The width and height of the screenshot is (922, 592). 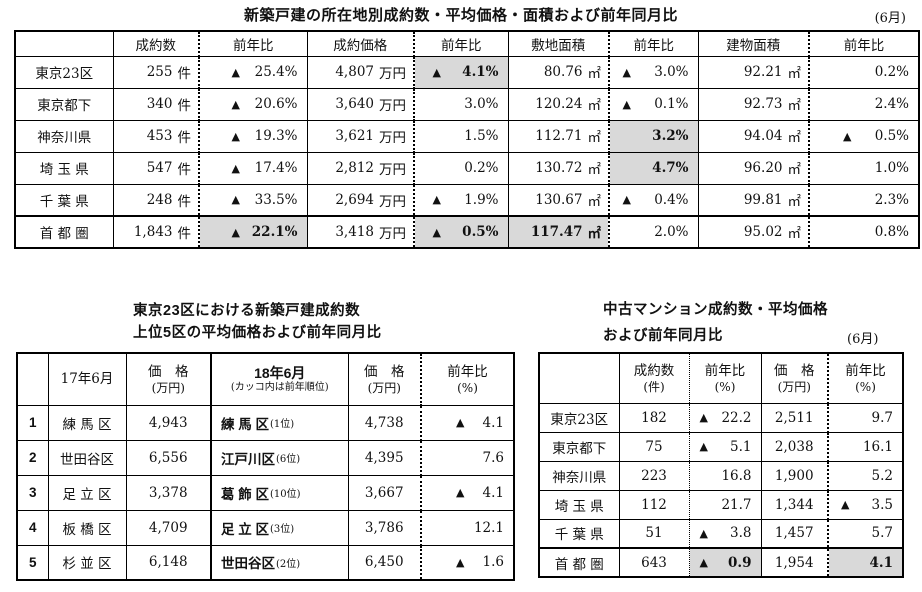 I want to click on row-label: 千 葉 県, so click(x=64, y=200).